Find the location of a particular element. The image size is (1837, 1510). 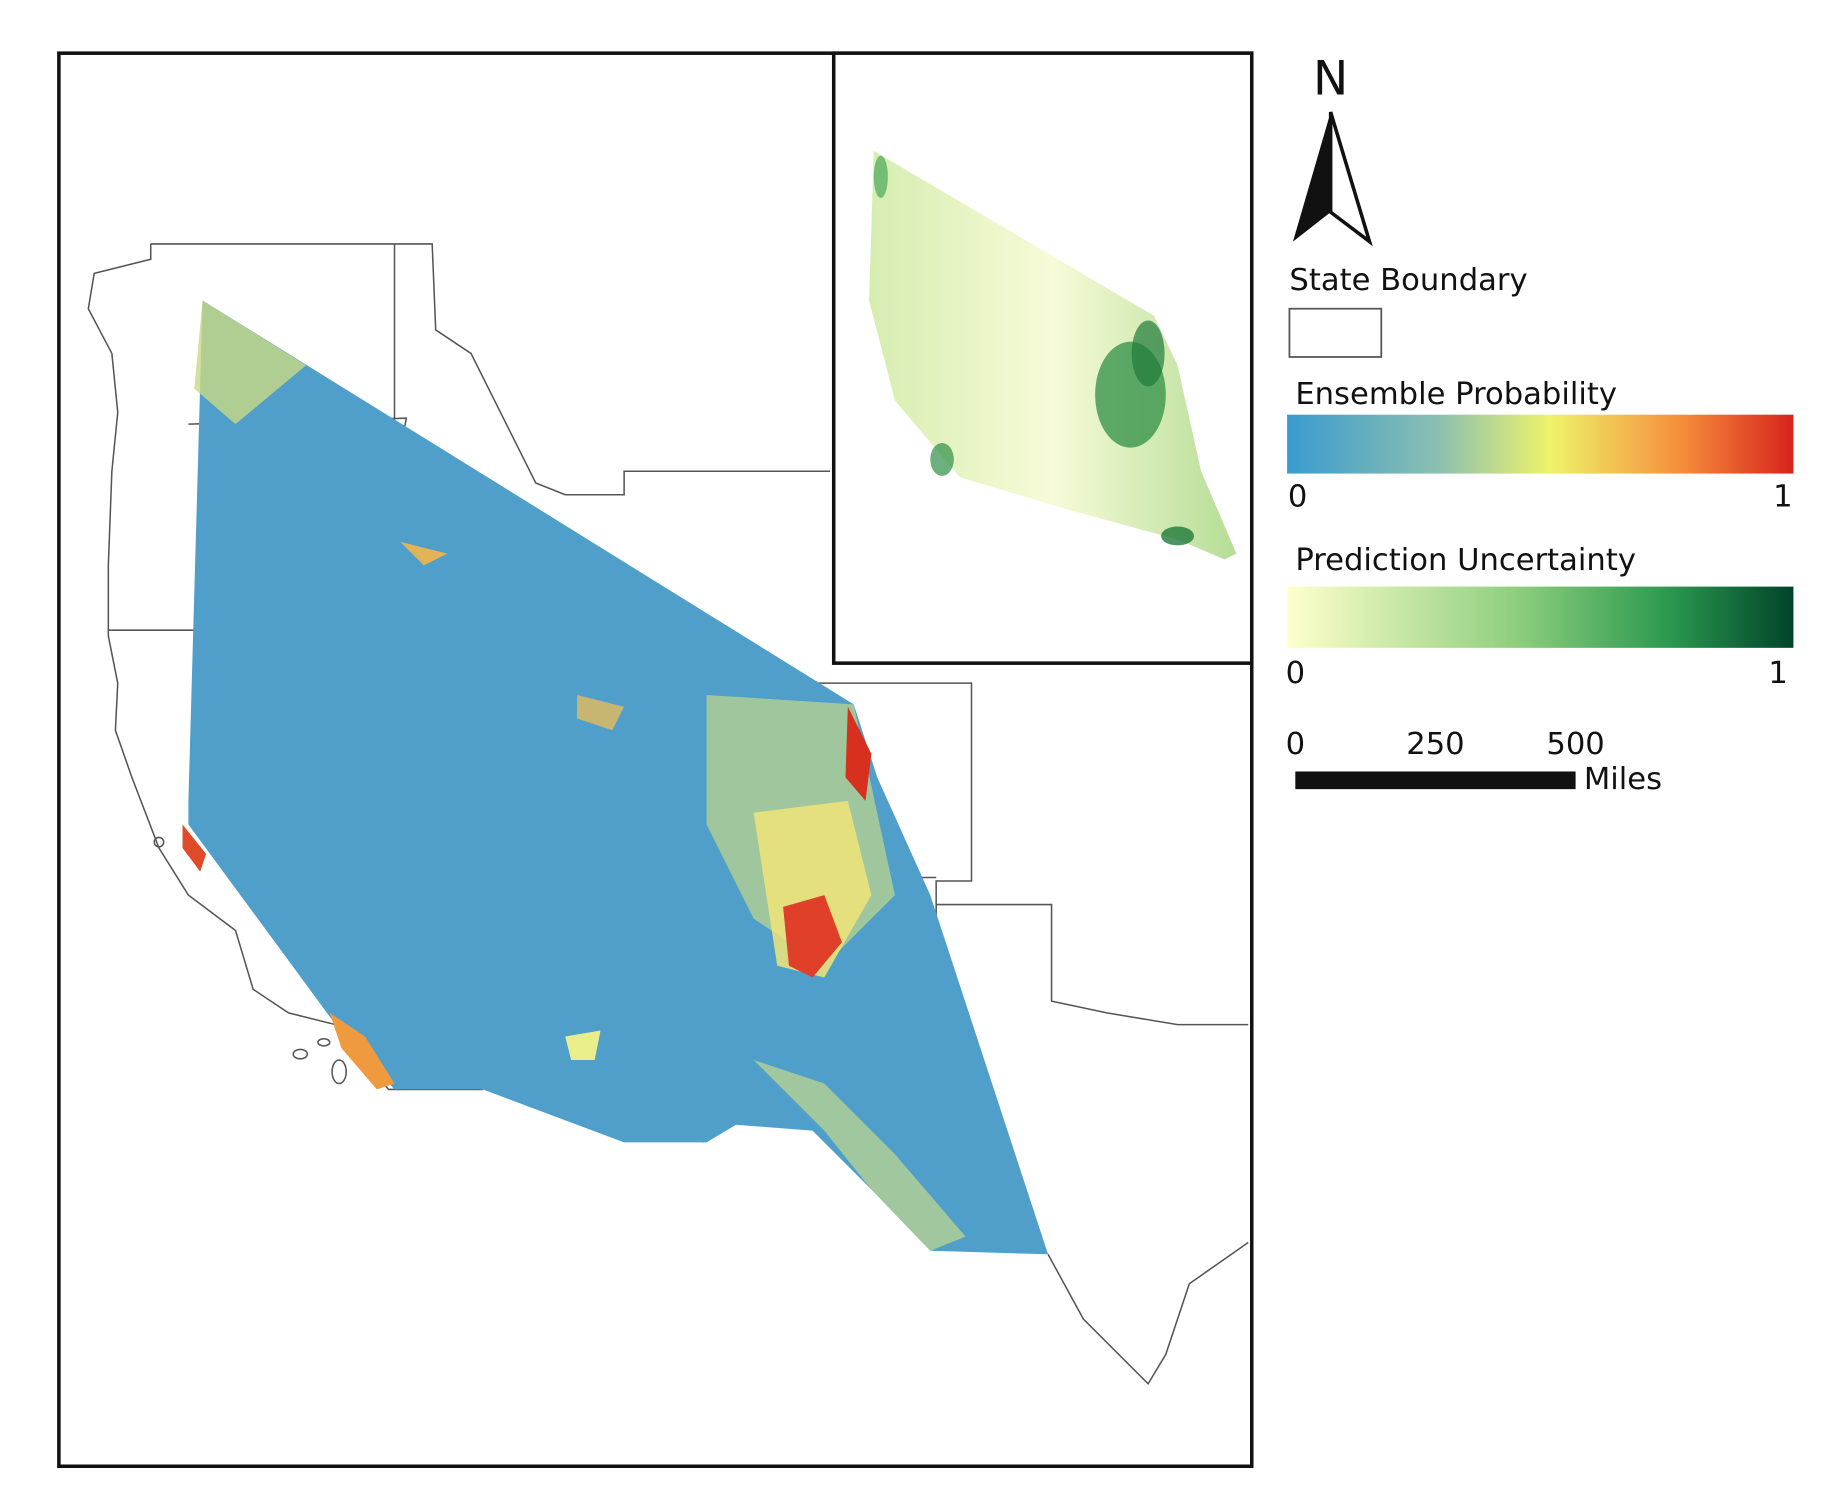

north-label: N is located at coordinates (1330, 78).